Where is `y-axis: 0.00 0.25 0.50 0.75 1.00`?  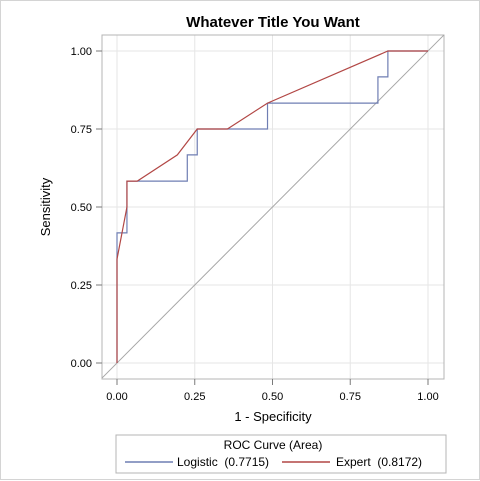
y-axis: 0.00 0.25 0.50 0.75 1.00 is located at coordinates (86, 208).